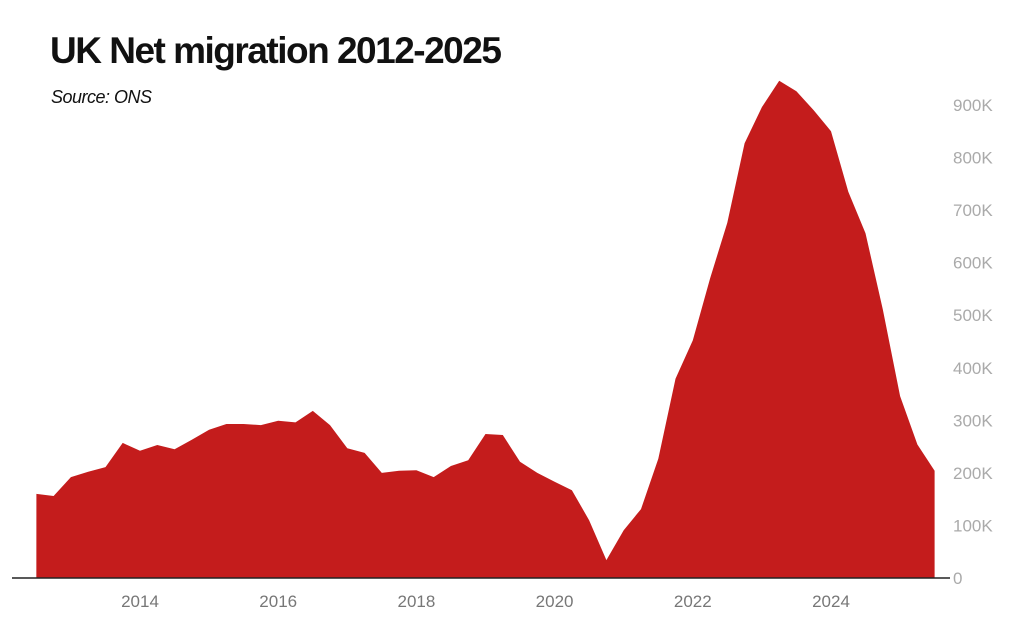 Image resolution: width=1024 pixels, height=626 pixels. I want to click on chart-subtitle: Source: ONS, so click(101, 97).